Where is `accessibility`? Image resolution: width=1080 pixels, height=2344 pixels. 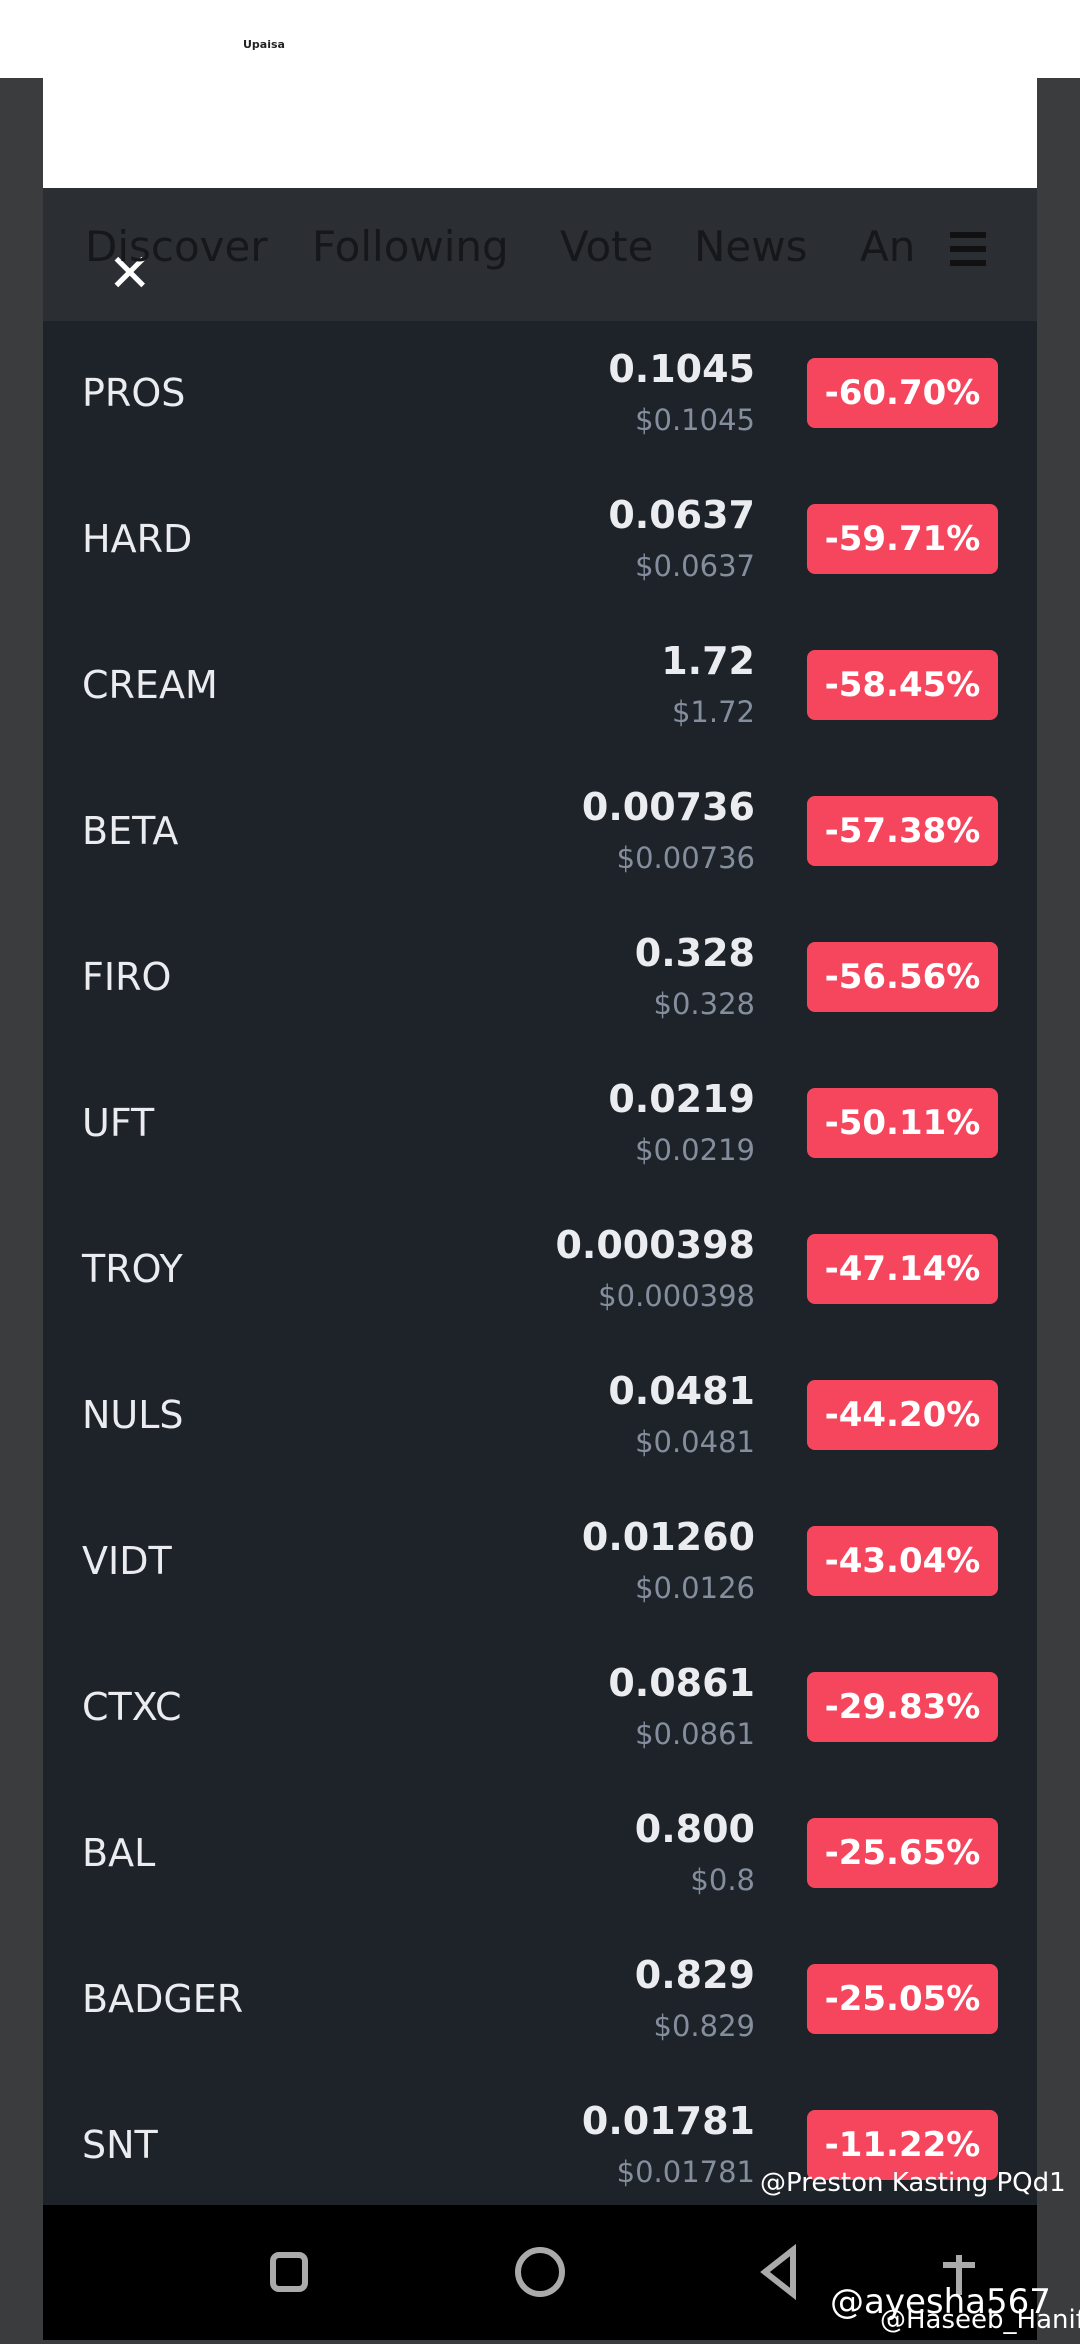
accessibility is located at coordinates (959, 2275).